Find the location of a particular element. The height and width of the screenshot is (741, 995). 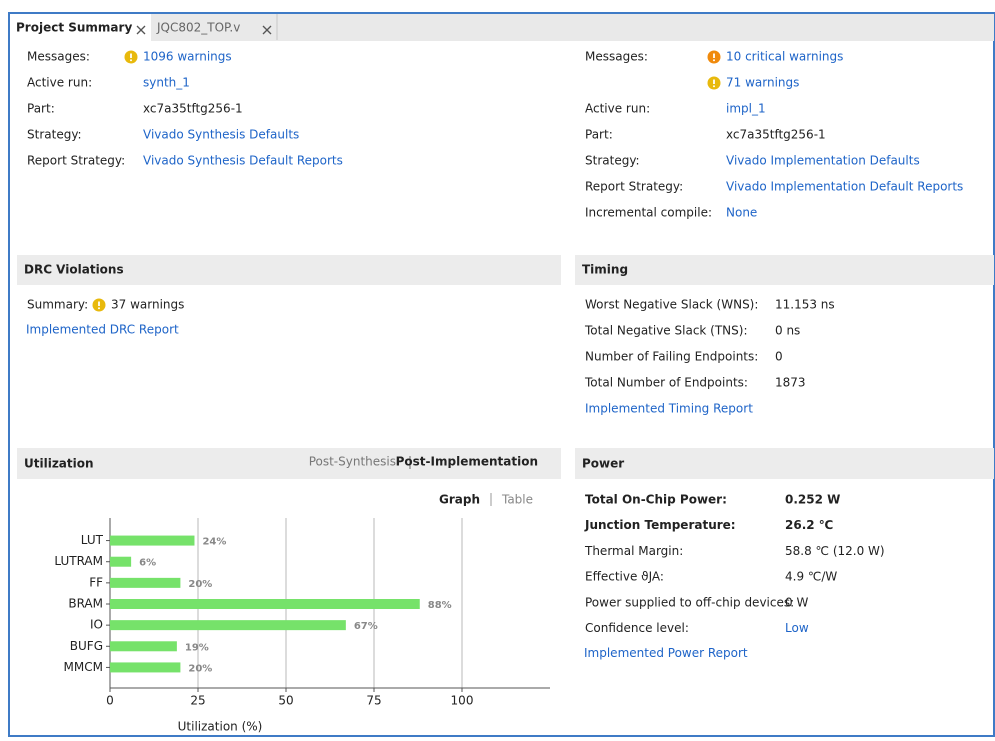

value-label: 6% is located at coordinates (147, 563).